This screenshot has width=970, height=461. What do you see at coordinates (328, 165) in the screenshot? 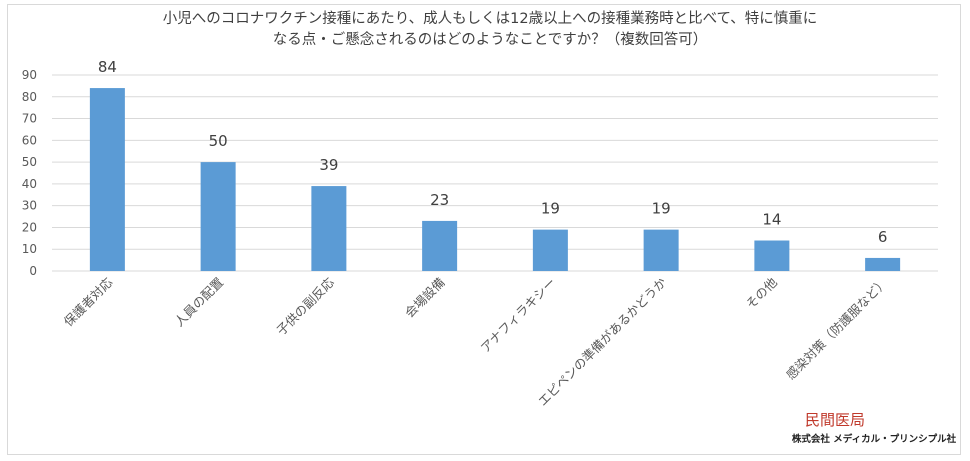
I see `data-label: 39` at bounding box center [328, 165].